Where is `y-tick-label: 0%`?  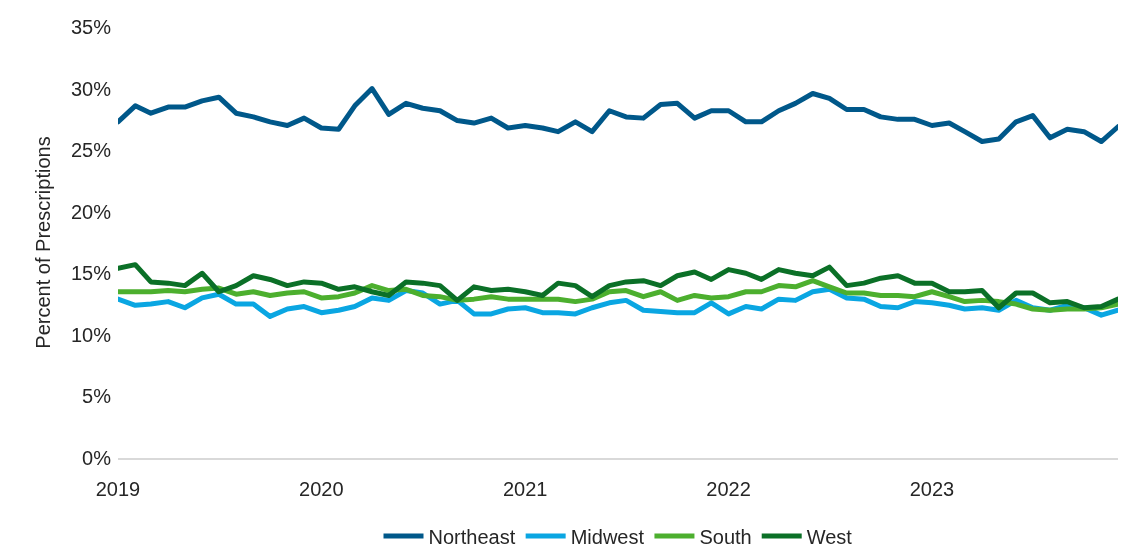 y-tick-label: 0% is located at coordinates (97, 458).